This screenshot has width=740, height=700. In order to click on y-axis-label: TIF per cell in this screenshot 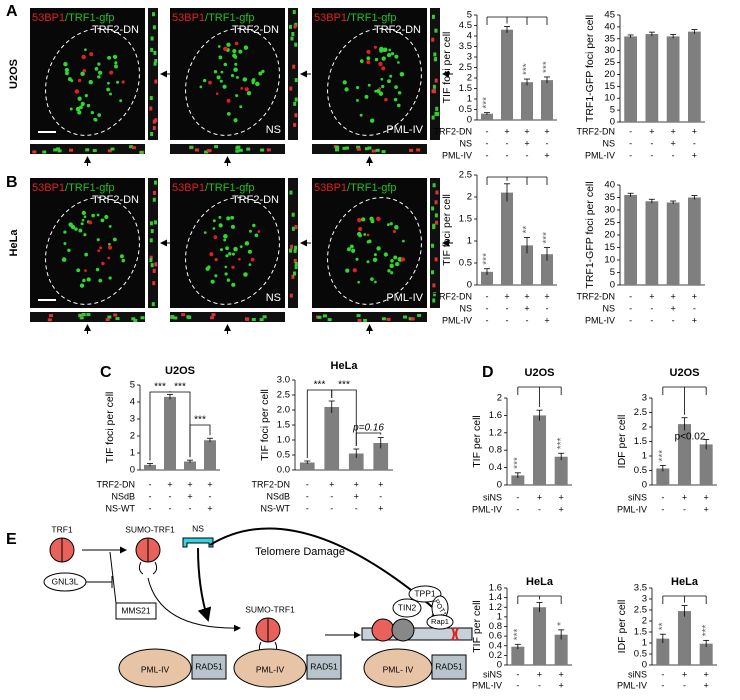, I will do `click(477, 441)`.